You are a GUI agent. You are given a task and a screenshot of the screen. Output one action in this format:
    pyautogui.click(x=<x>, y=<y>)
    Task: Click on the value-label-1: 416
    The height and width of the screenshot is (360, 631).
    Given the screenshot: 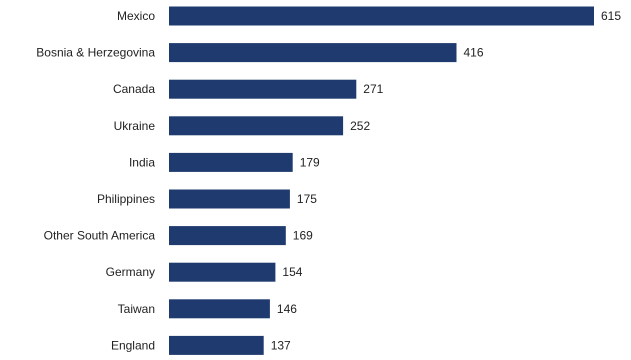 What is the action you would take?
    pyautogui.click(x=474, y=53)
    